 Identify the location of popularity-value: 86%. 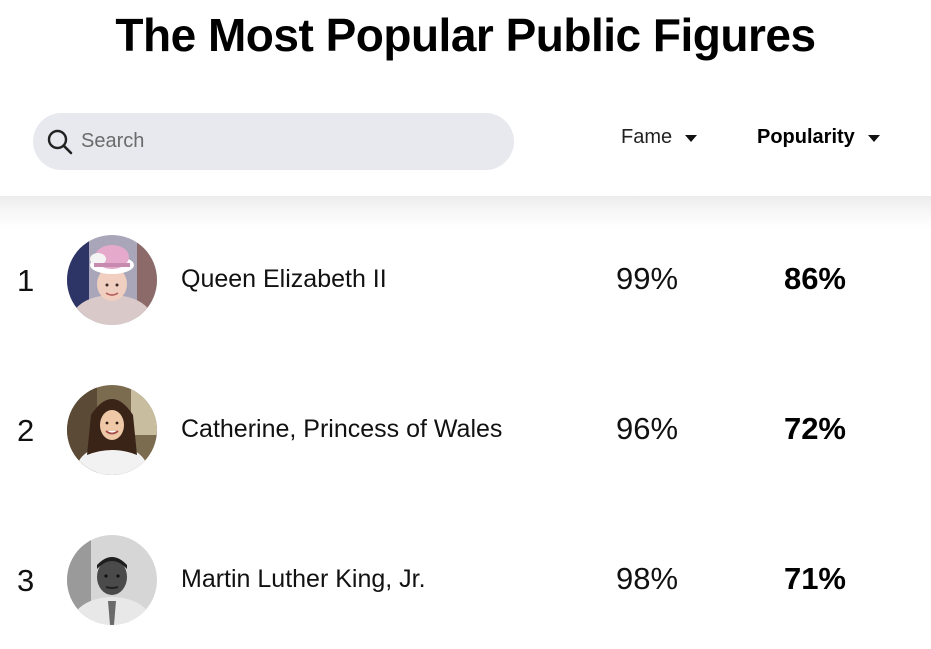
(814, 278).